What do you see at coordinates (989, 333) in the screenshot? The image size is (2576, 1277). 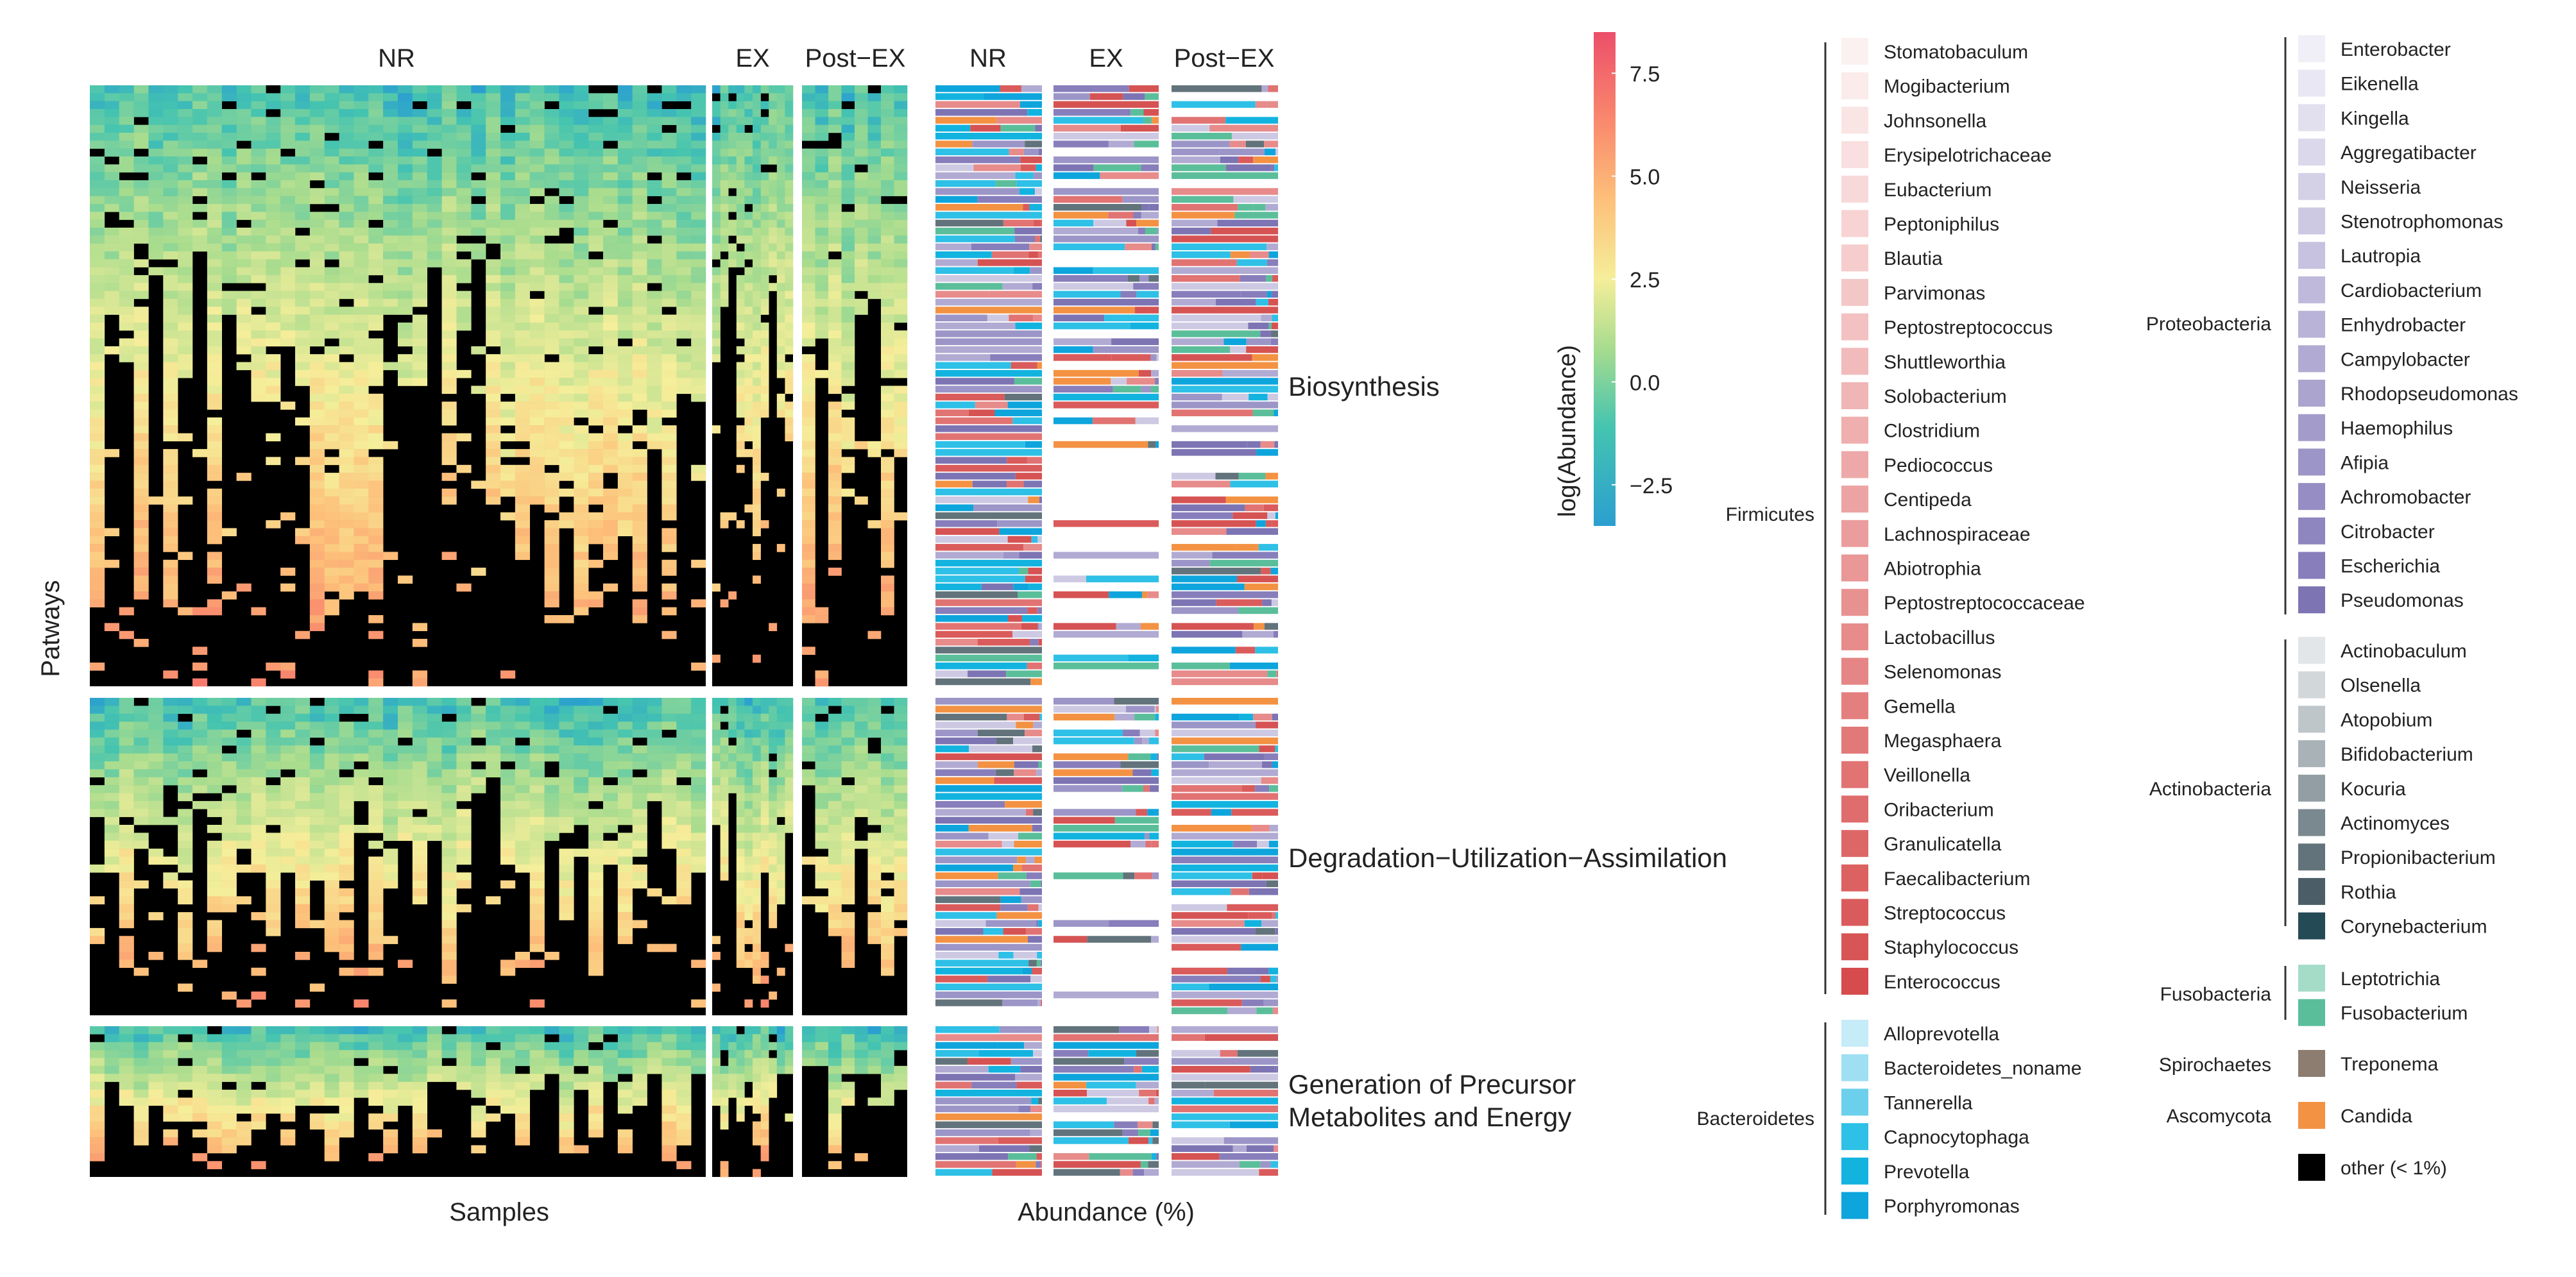 I see `abundance-bar` at bounding box center [989, 333].